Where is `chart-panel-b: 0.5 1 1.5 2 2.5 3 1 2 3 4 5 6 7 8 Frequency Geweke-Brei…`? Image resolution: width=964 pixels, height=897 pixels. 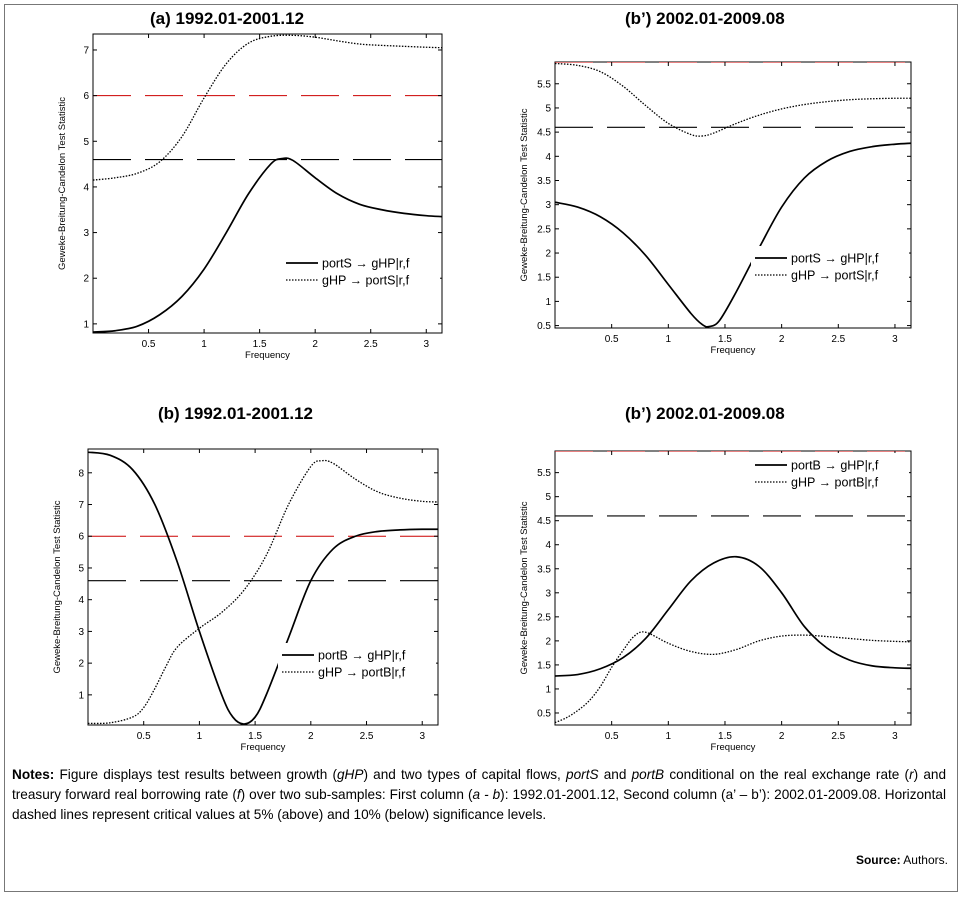
chart-panel-b: 0.5 1 1.5 2 2.5 3 1 2 3 4 5 6 7 8 Frequency Geweke-Brei… is located at coordinates (245, 600).